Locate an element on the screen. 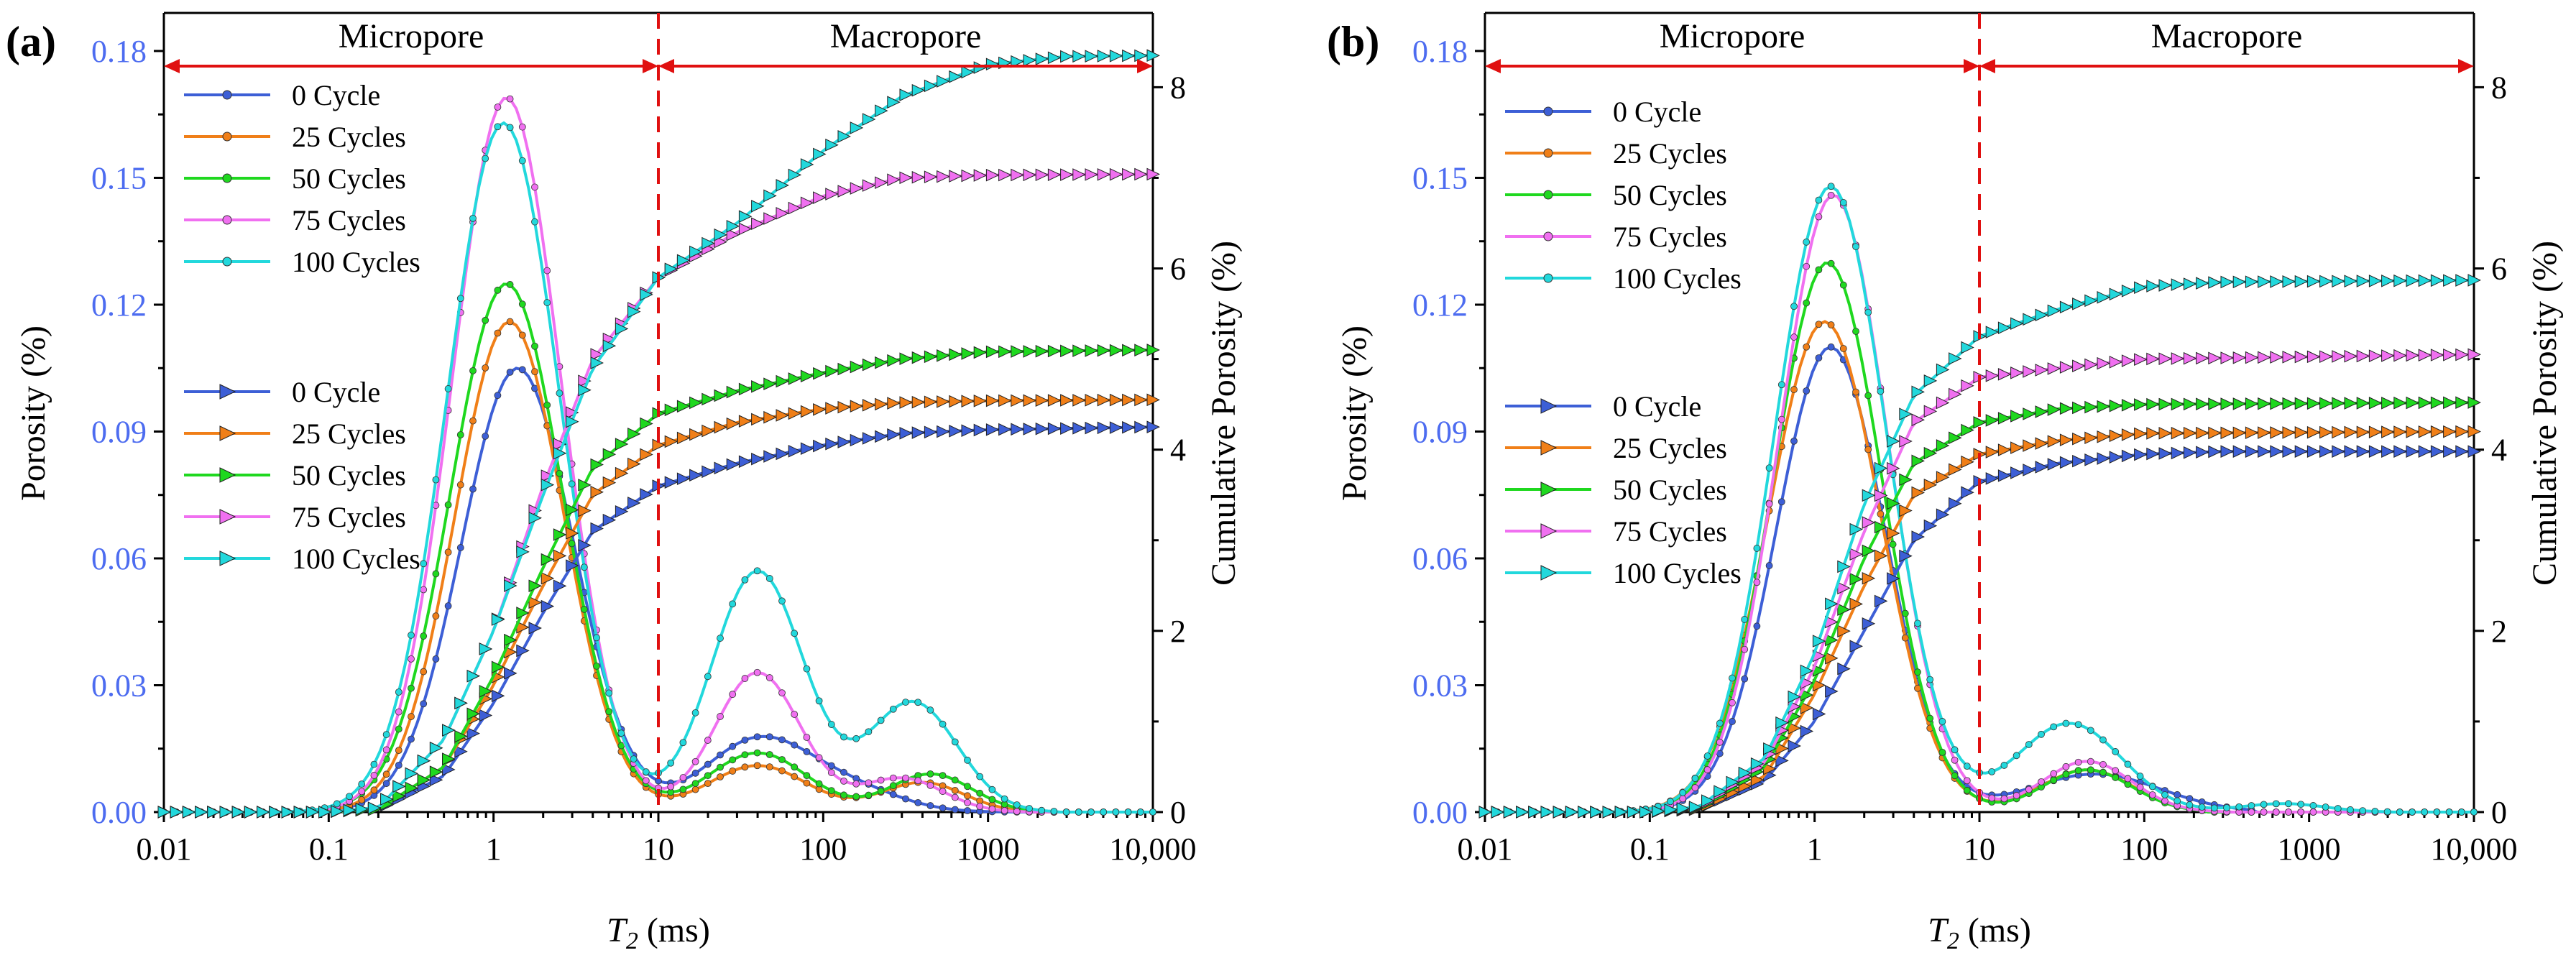 The width and height of the screenshot is (2576, 963). y-axis-title-left: Porosity (%) is located at coordinates (1354, 413).